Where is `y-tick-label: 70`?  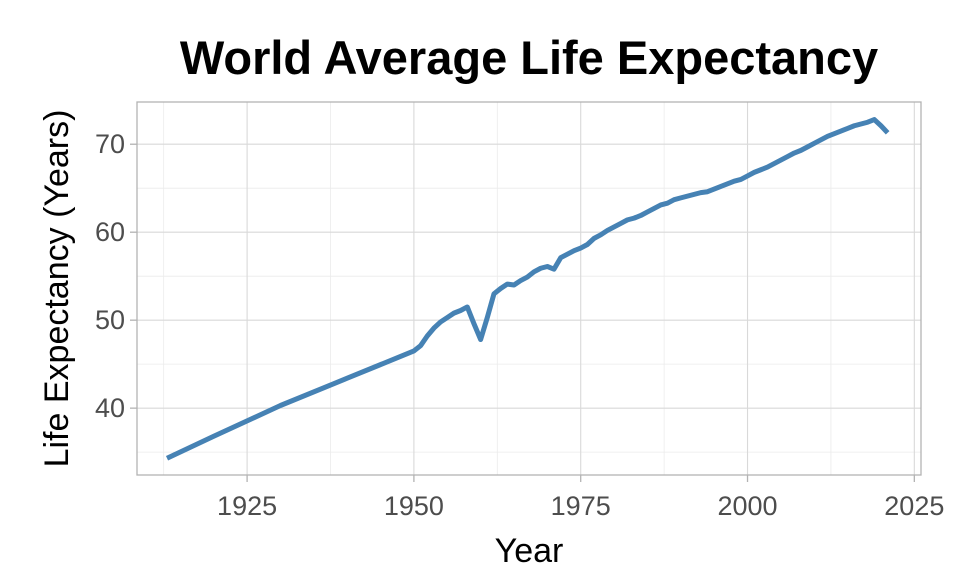
y-tick-label: 70 is located at coordinates (110, 144).